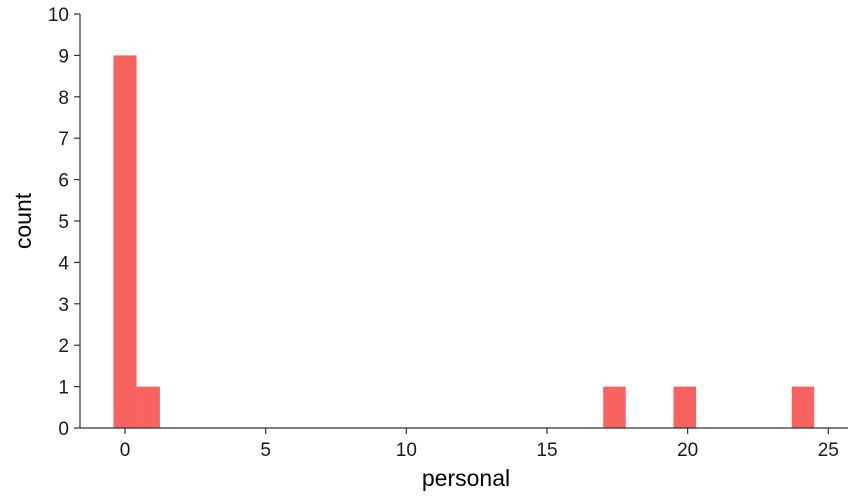  I want to click on x-tick-label: 5, so click(265, 450).